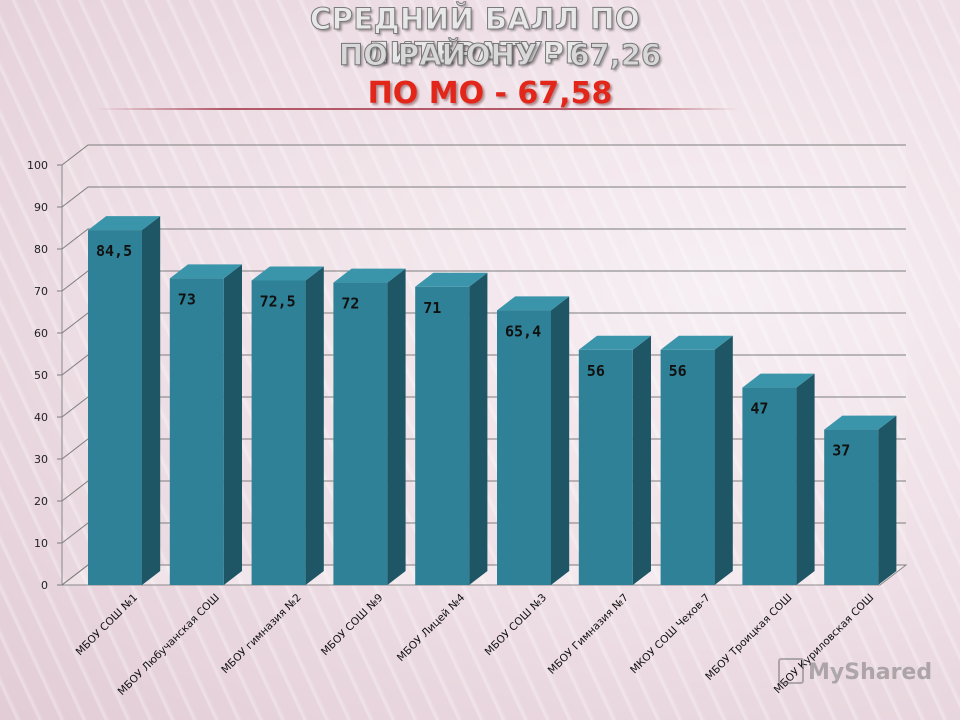 The image size is (960, 720). Describe the element at coordinates (516, 625) in the screenshot. I see `x-tick-label: МБОУ СОШ №3` at that location.